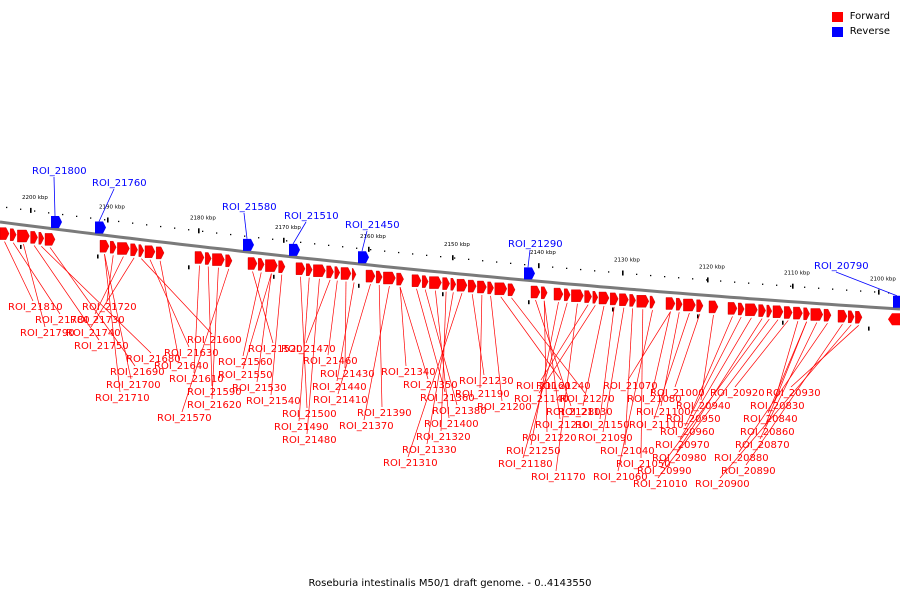 The height and width of the screenshot is (604, 900). I want to click on forward-roi-label: ROI_21730, so click(97, 320).